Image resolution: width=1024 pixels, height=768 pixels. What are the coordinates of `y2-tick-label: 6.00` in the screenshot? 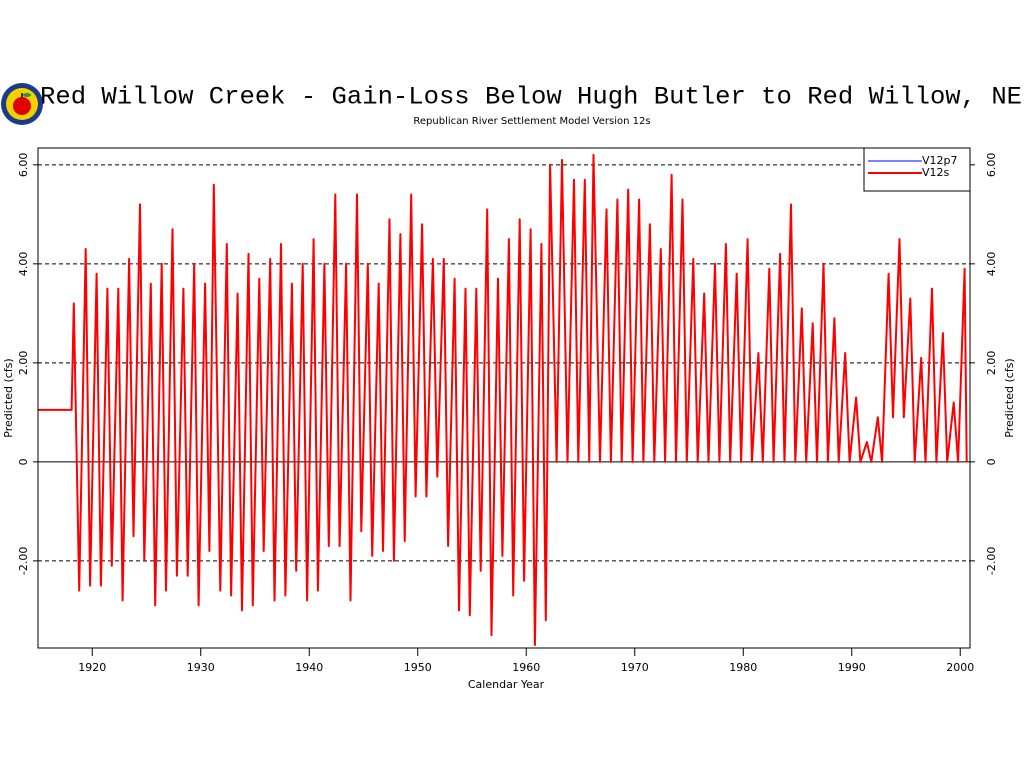 It's located at (991, 165).